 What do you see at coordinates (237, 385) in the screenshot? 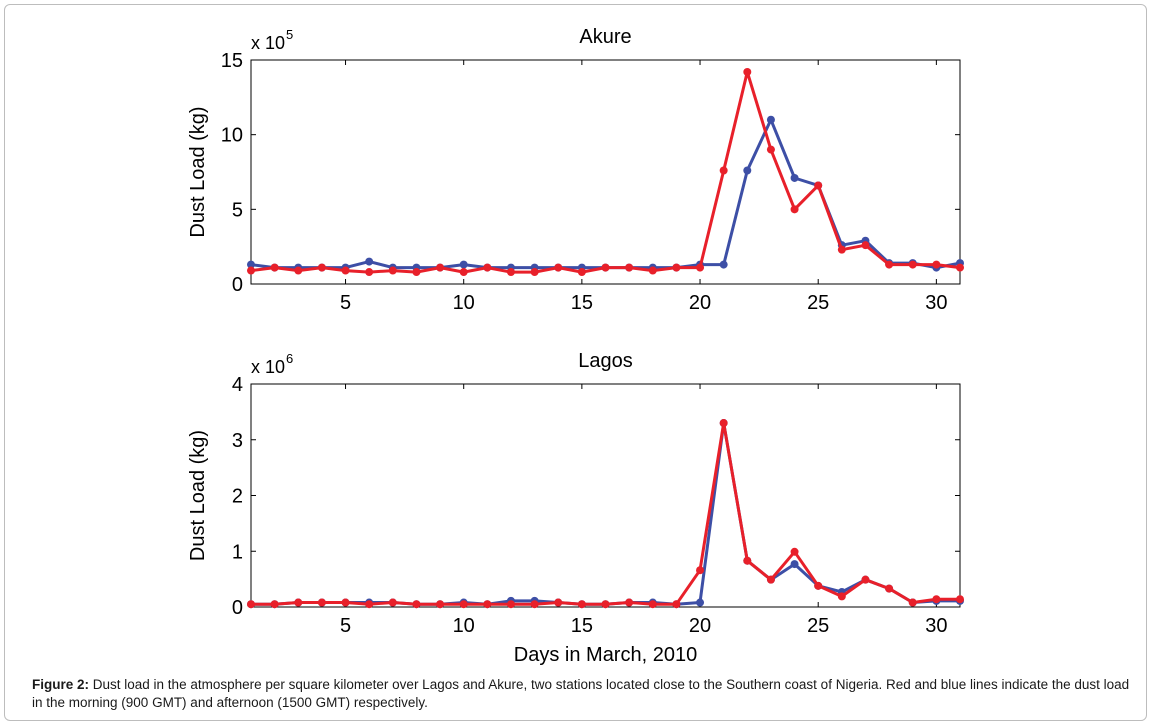
I see `y-tick-label: 4` at bounding box center [237, 385].